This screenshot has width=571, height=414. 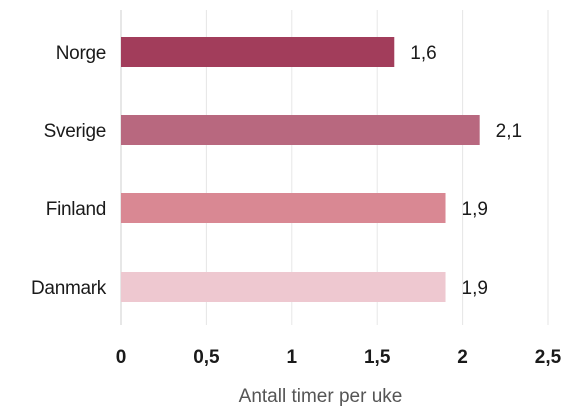 What do you see at coordinates (339, 357) in the screenshot?
I see `x-axis-ticks: 0 0,5 1 1,5 2 2,5` at bounding box center [339, 357].